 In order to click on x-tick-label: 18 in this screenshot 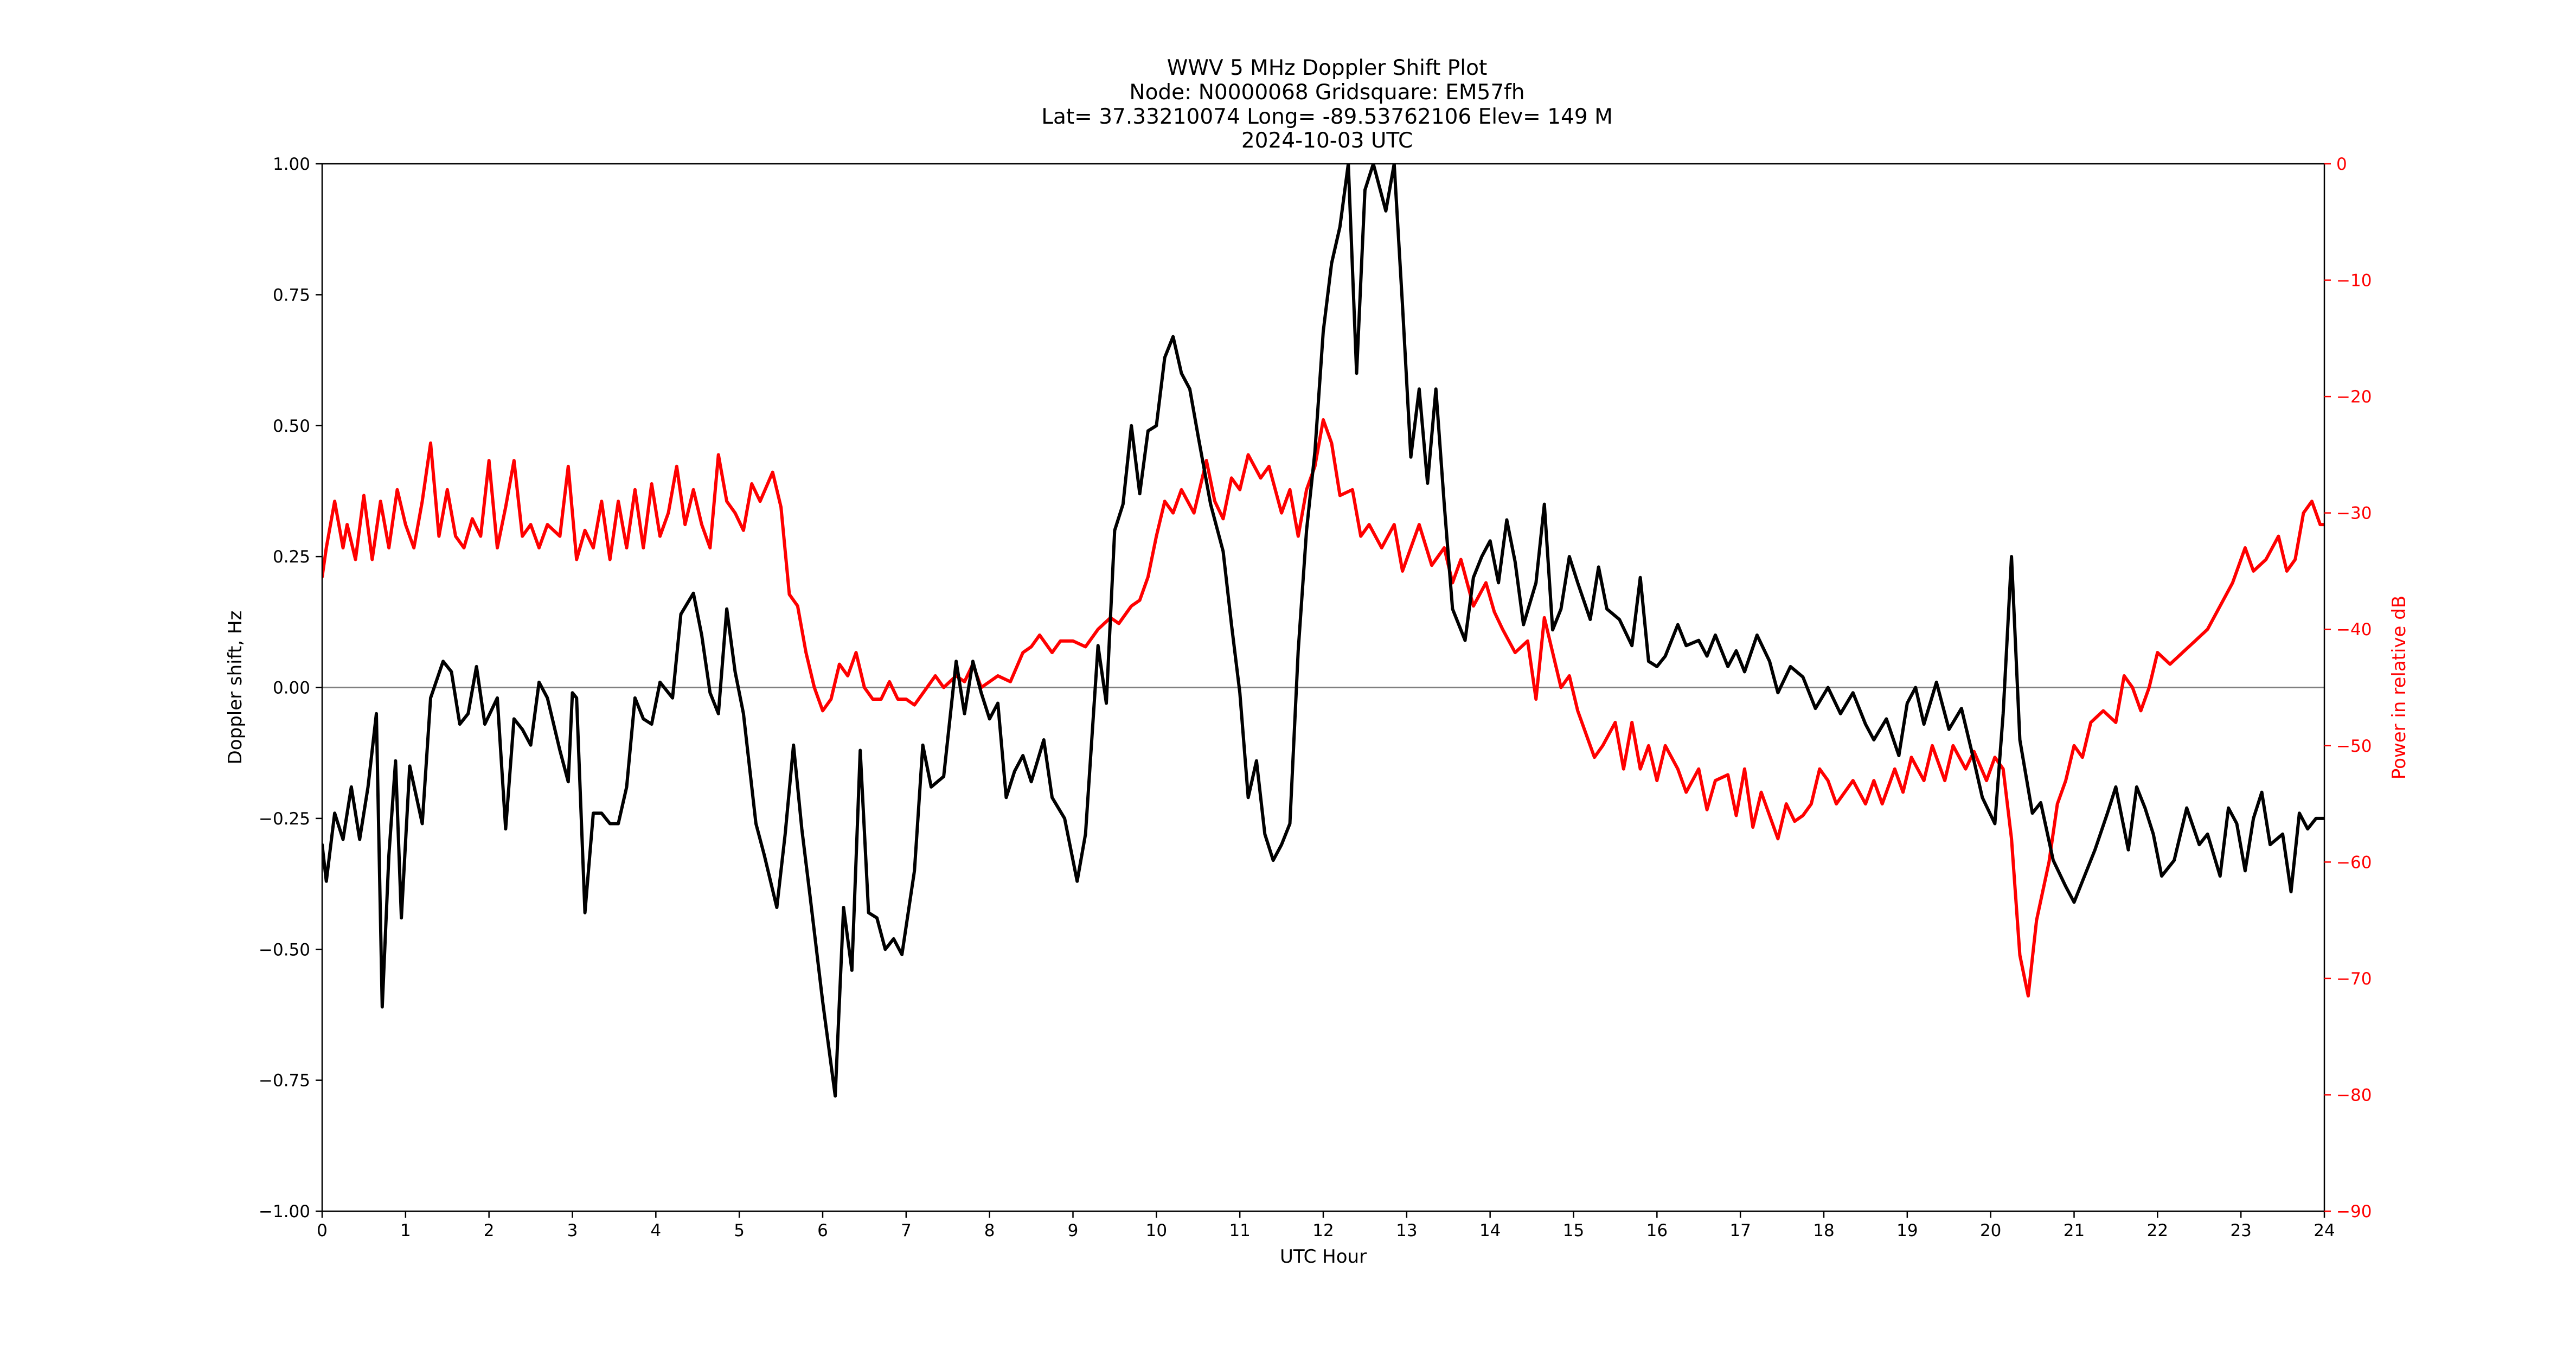, I will do `click(1823, 1230)`.